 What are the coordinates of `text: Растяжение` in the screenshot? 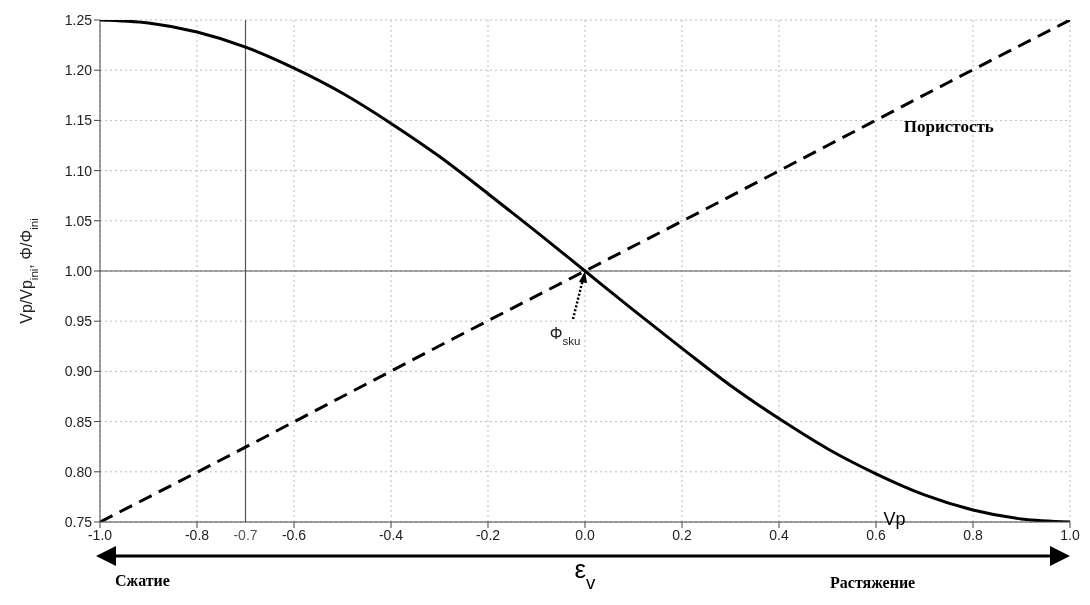 It's located at (873, 582).